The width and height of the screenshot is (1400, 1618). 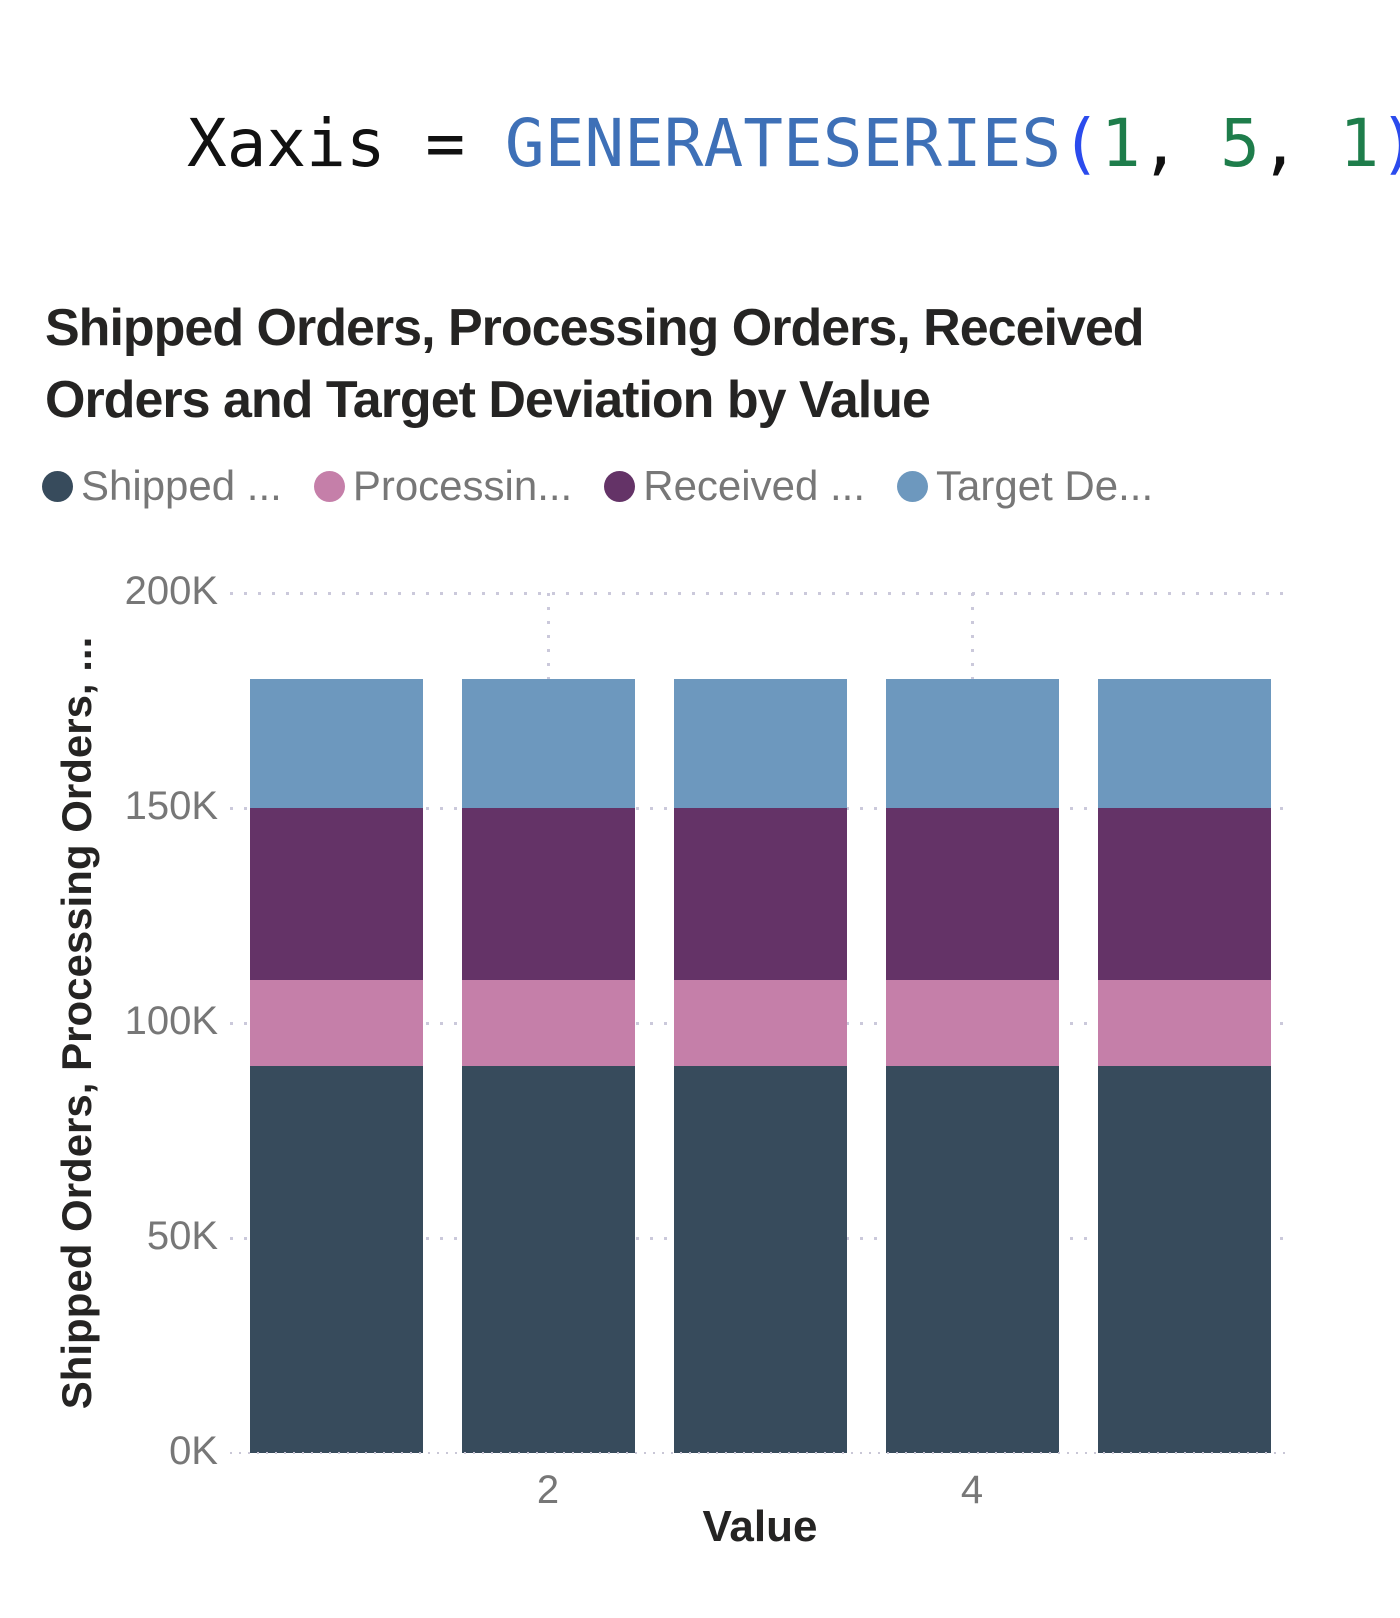 What do you see at coordinates (1389, 143) in the screenshot?
I see `formula-close-paren: )` at bounding box center [1389, 143].